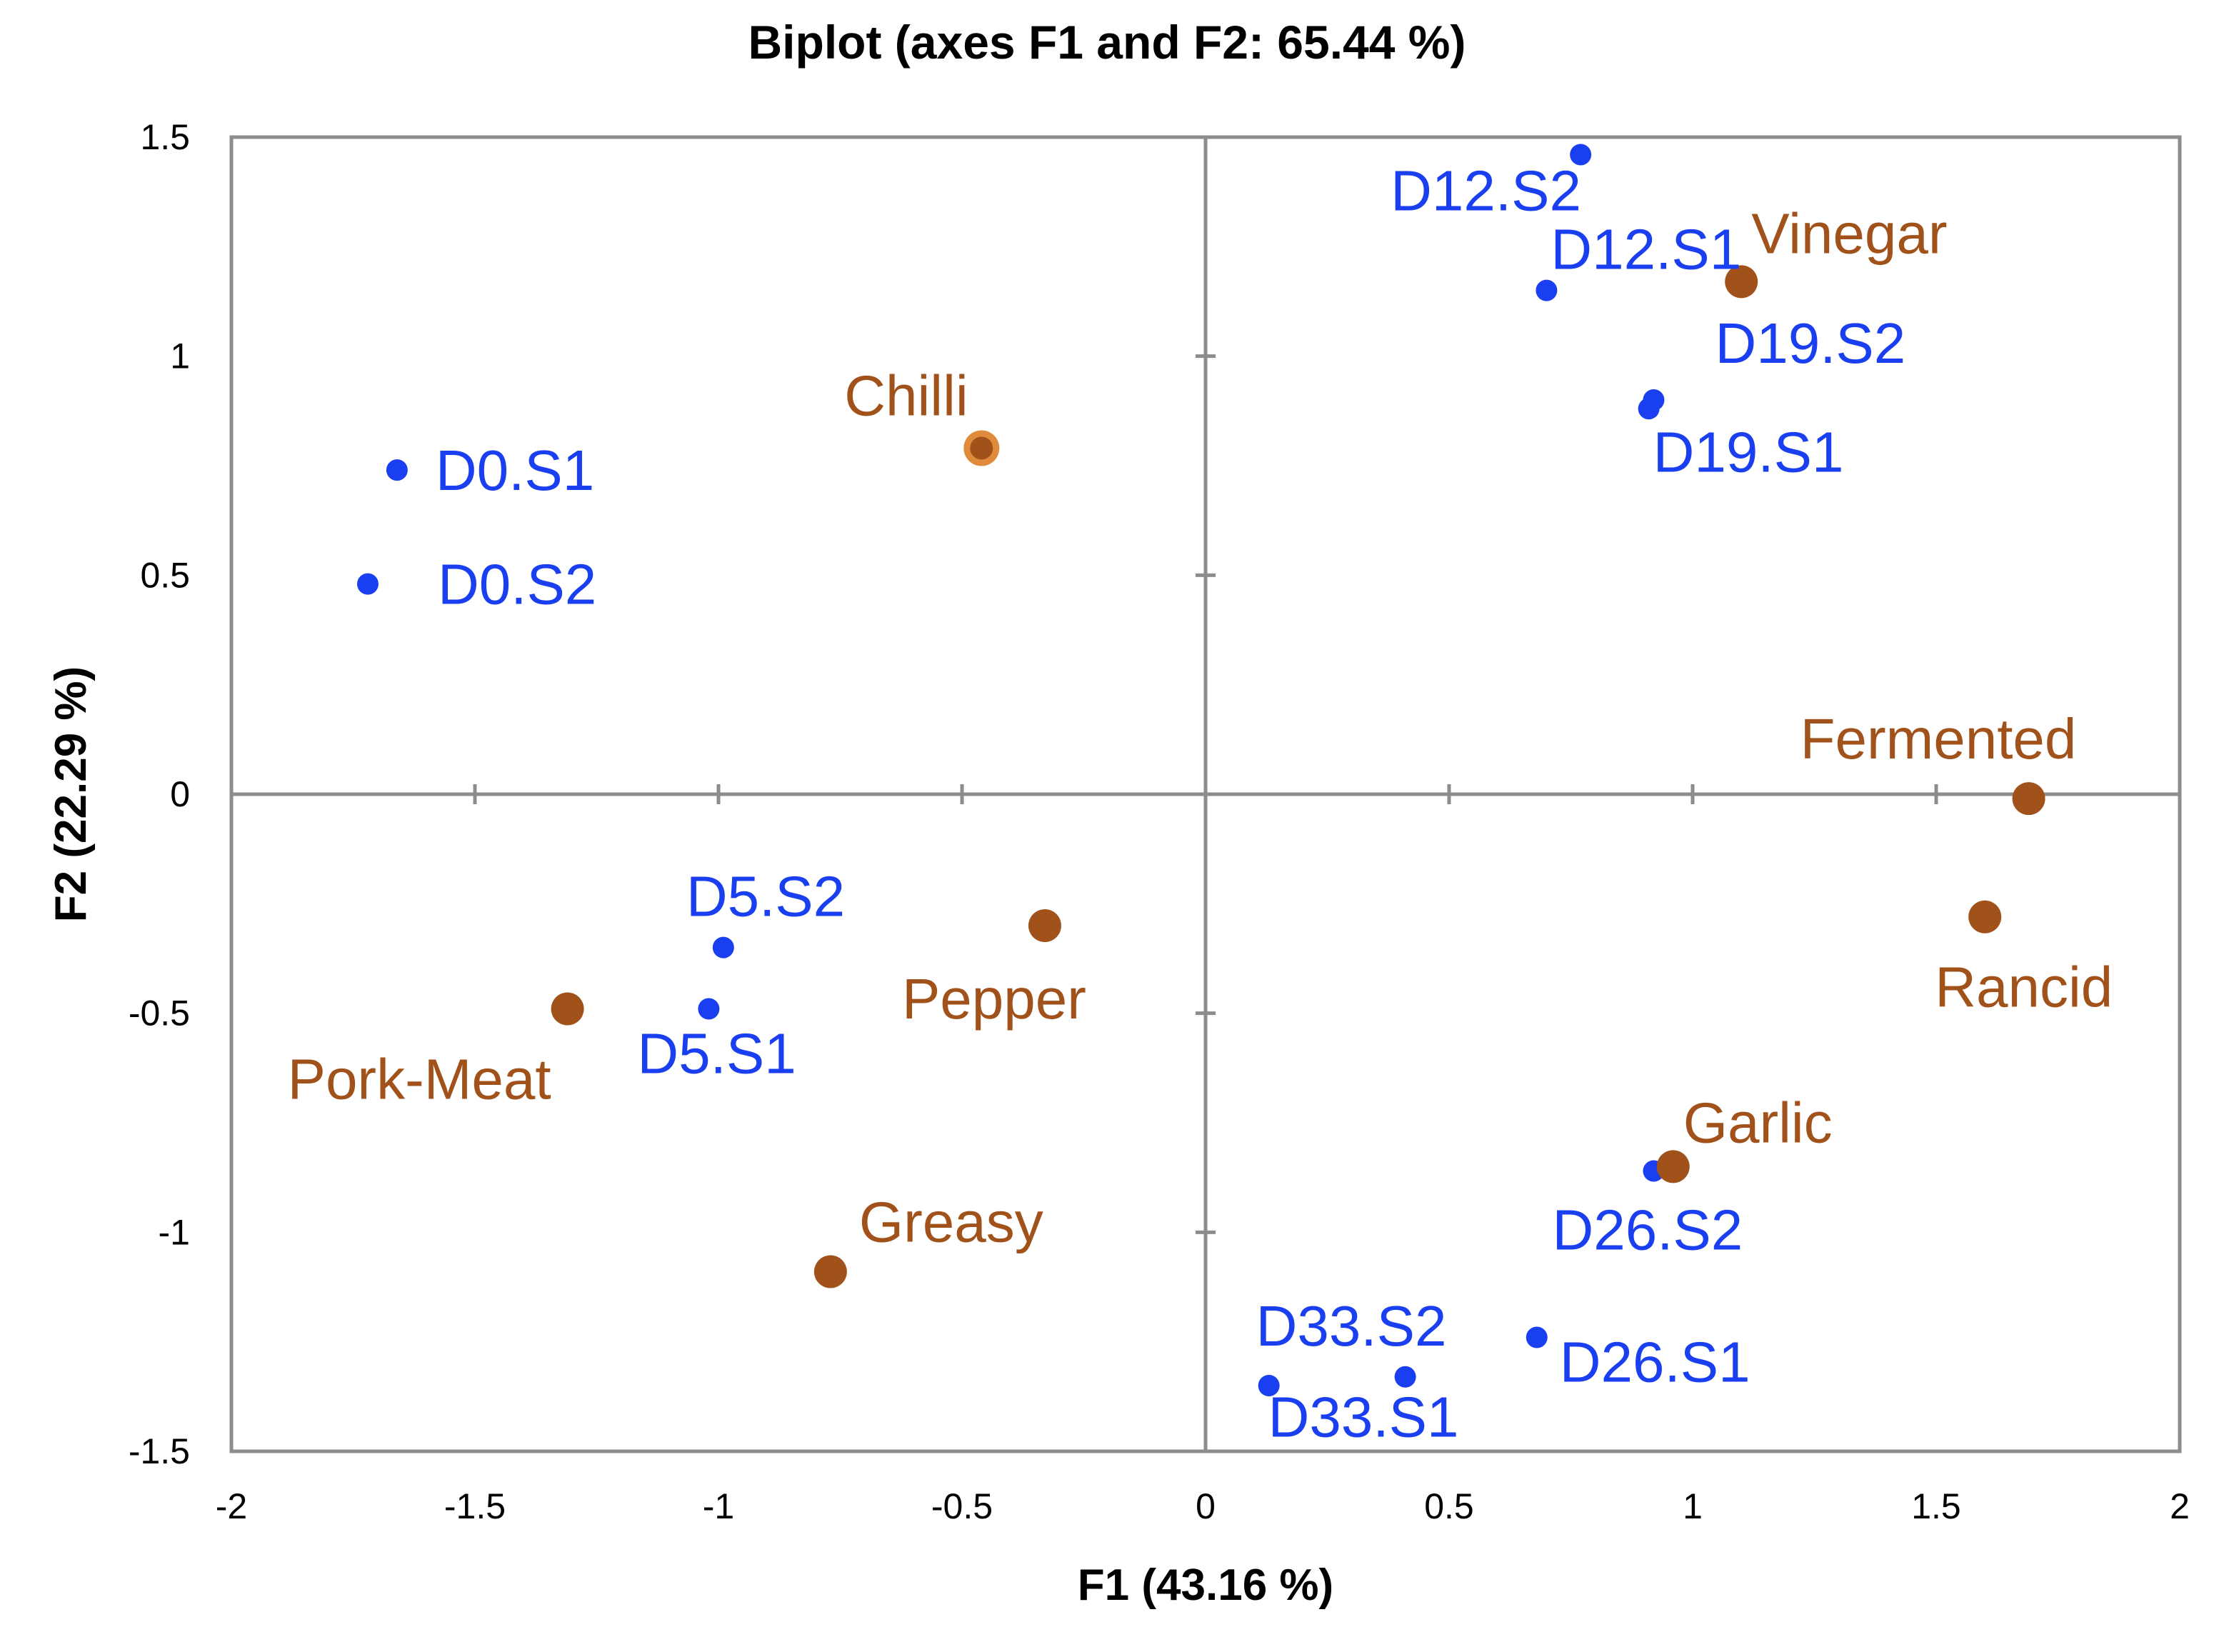 The width and height of the screenshot is (2234, 1652). I want to click on point-d33-s2, so click(1269, 1385).